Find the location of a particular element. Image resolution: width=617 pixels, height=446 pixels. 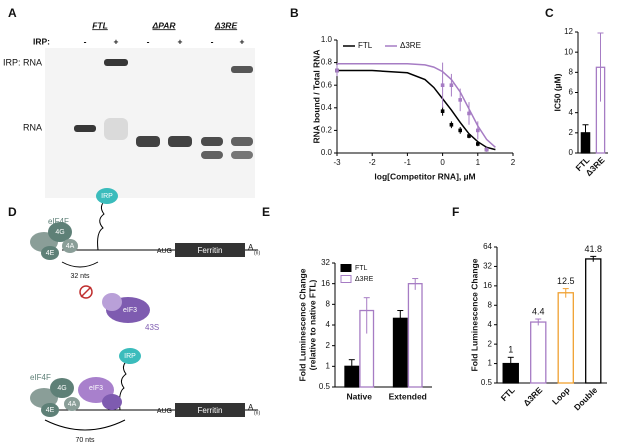

x-tick-label: Native is located at coordinates (359, 396).